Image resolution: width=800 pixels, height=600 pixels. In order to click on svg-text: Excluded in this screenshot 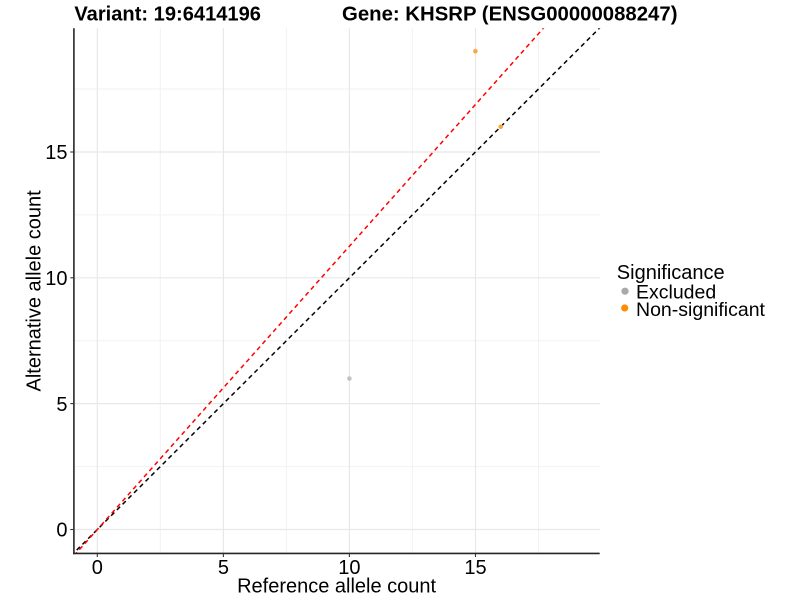, I will do `click(676, 292)`.